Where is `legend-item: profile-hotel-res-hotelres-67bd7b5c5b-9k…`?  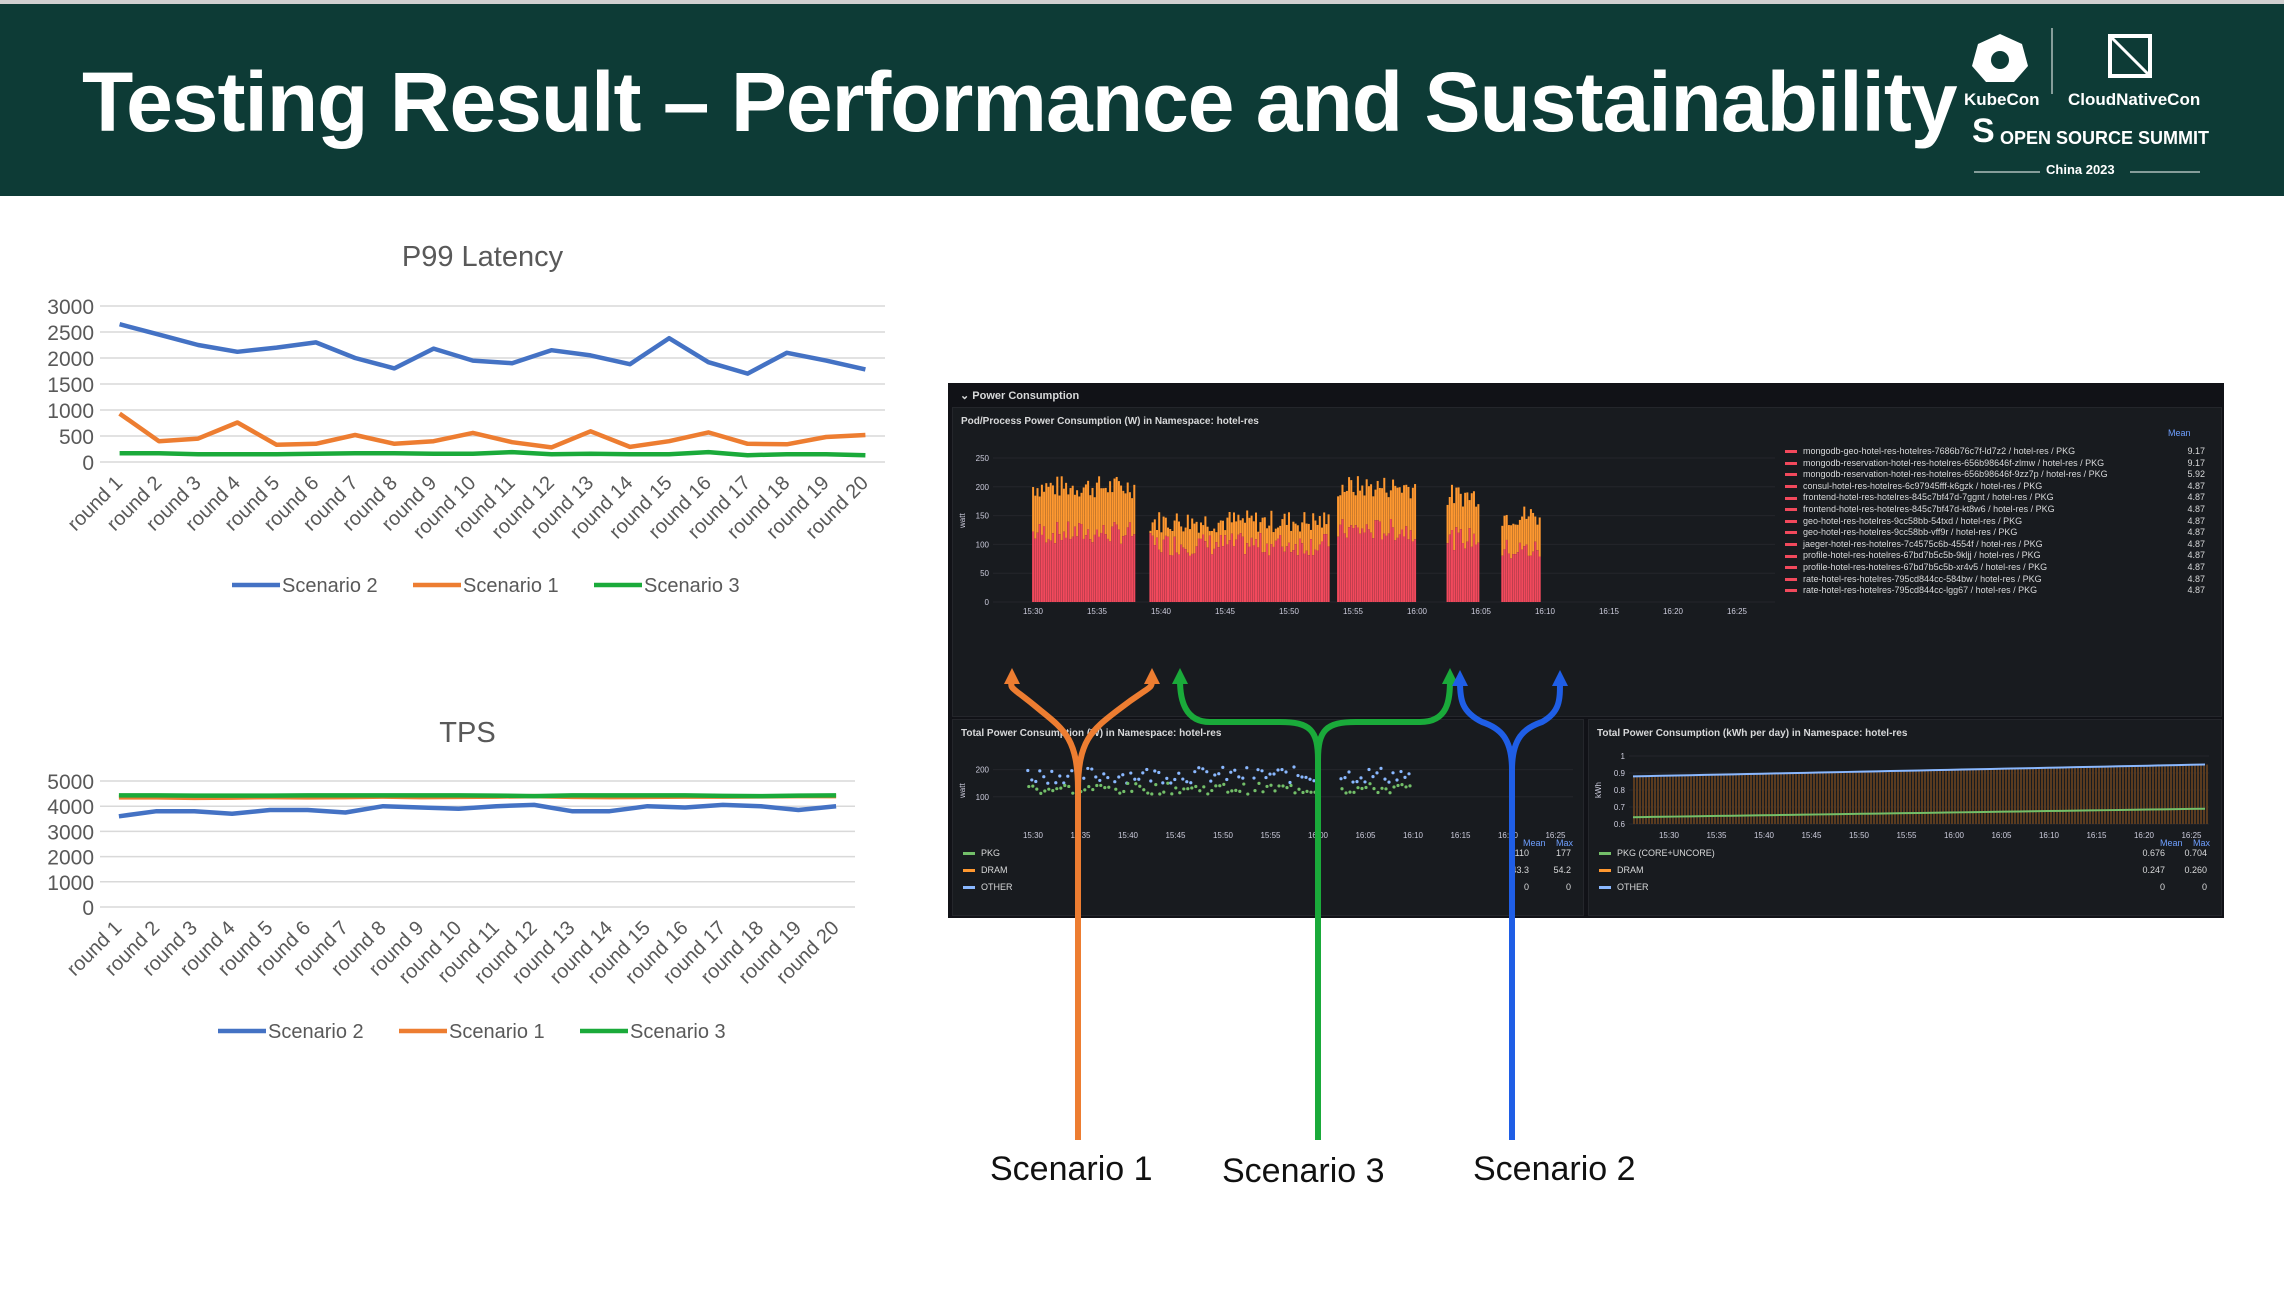
legend-item: profile-hotel-res-hotelres-67bd7b5c5b-9k… is located at coordinates (2000, 558).